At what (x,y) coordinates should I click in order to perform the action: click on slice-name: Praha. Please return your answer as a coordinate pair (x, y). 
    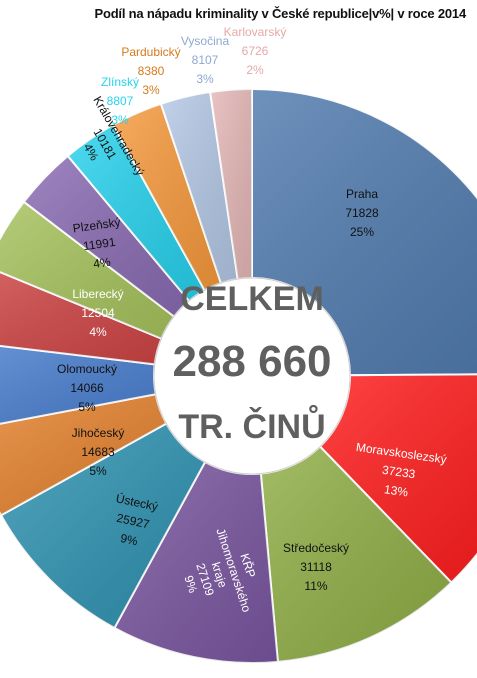
    Looking at the image, I should click on (362, 194).